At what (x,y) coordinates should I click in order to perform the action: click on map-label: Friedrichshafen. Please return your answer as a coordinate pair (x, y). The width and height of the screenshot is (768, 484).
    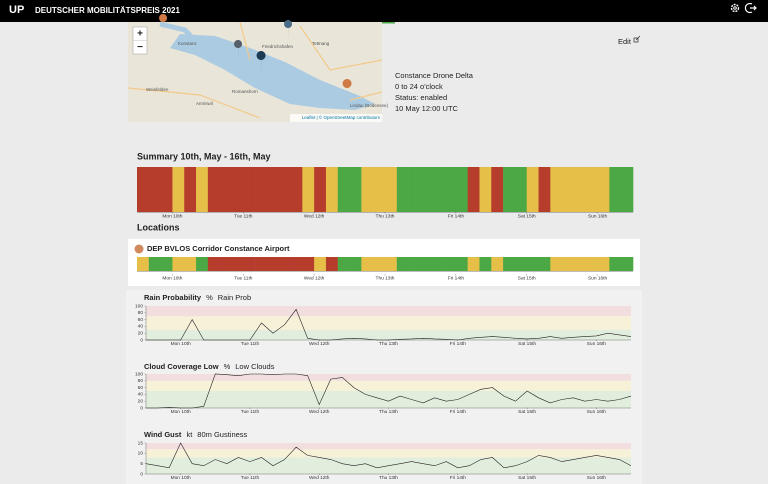
    Looking at the image, I should click on (278, 46).